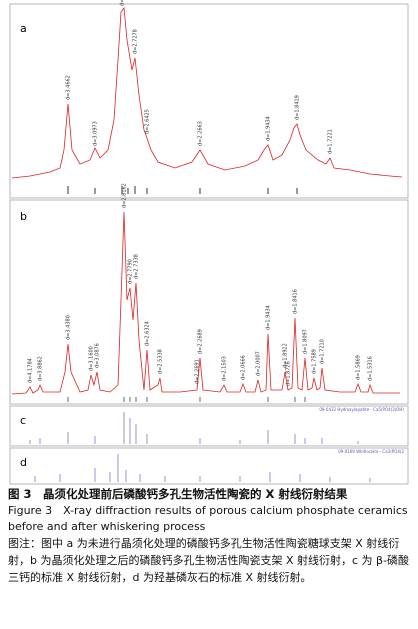  I want to click on reference-label: 09-0432 Hydroxylapatite - Ca5(PO4)3(OH), so click(361, 409).